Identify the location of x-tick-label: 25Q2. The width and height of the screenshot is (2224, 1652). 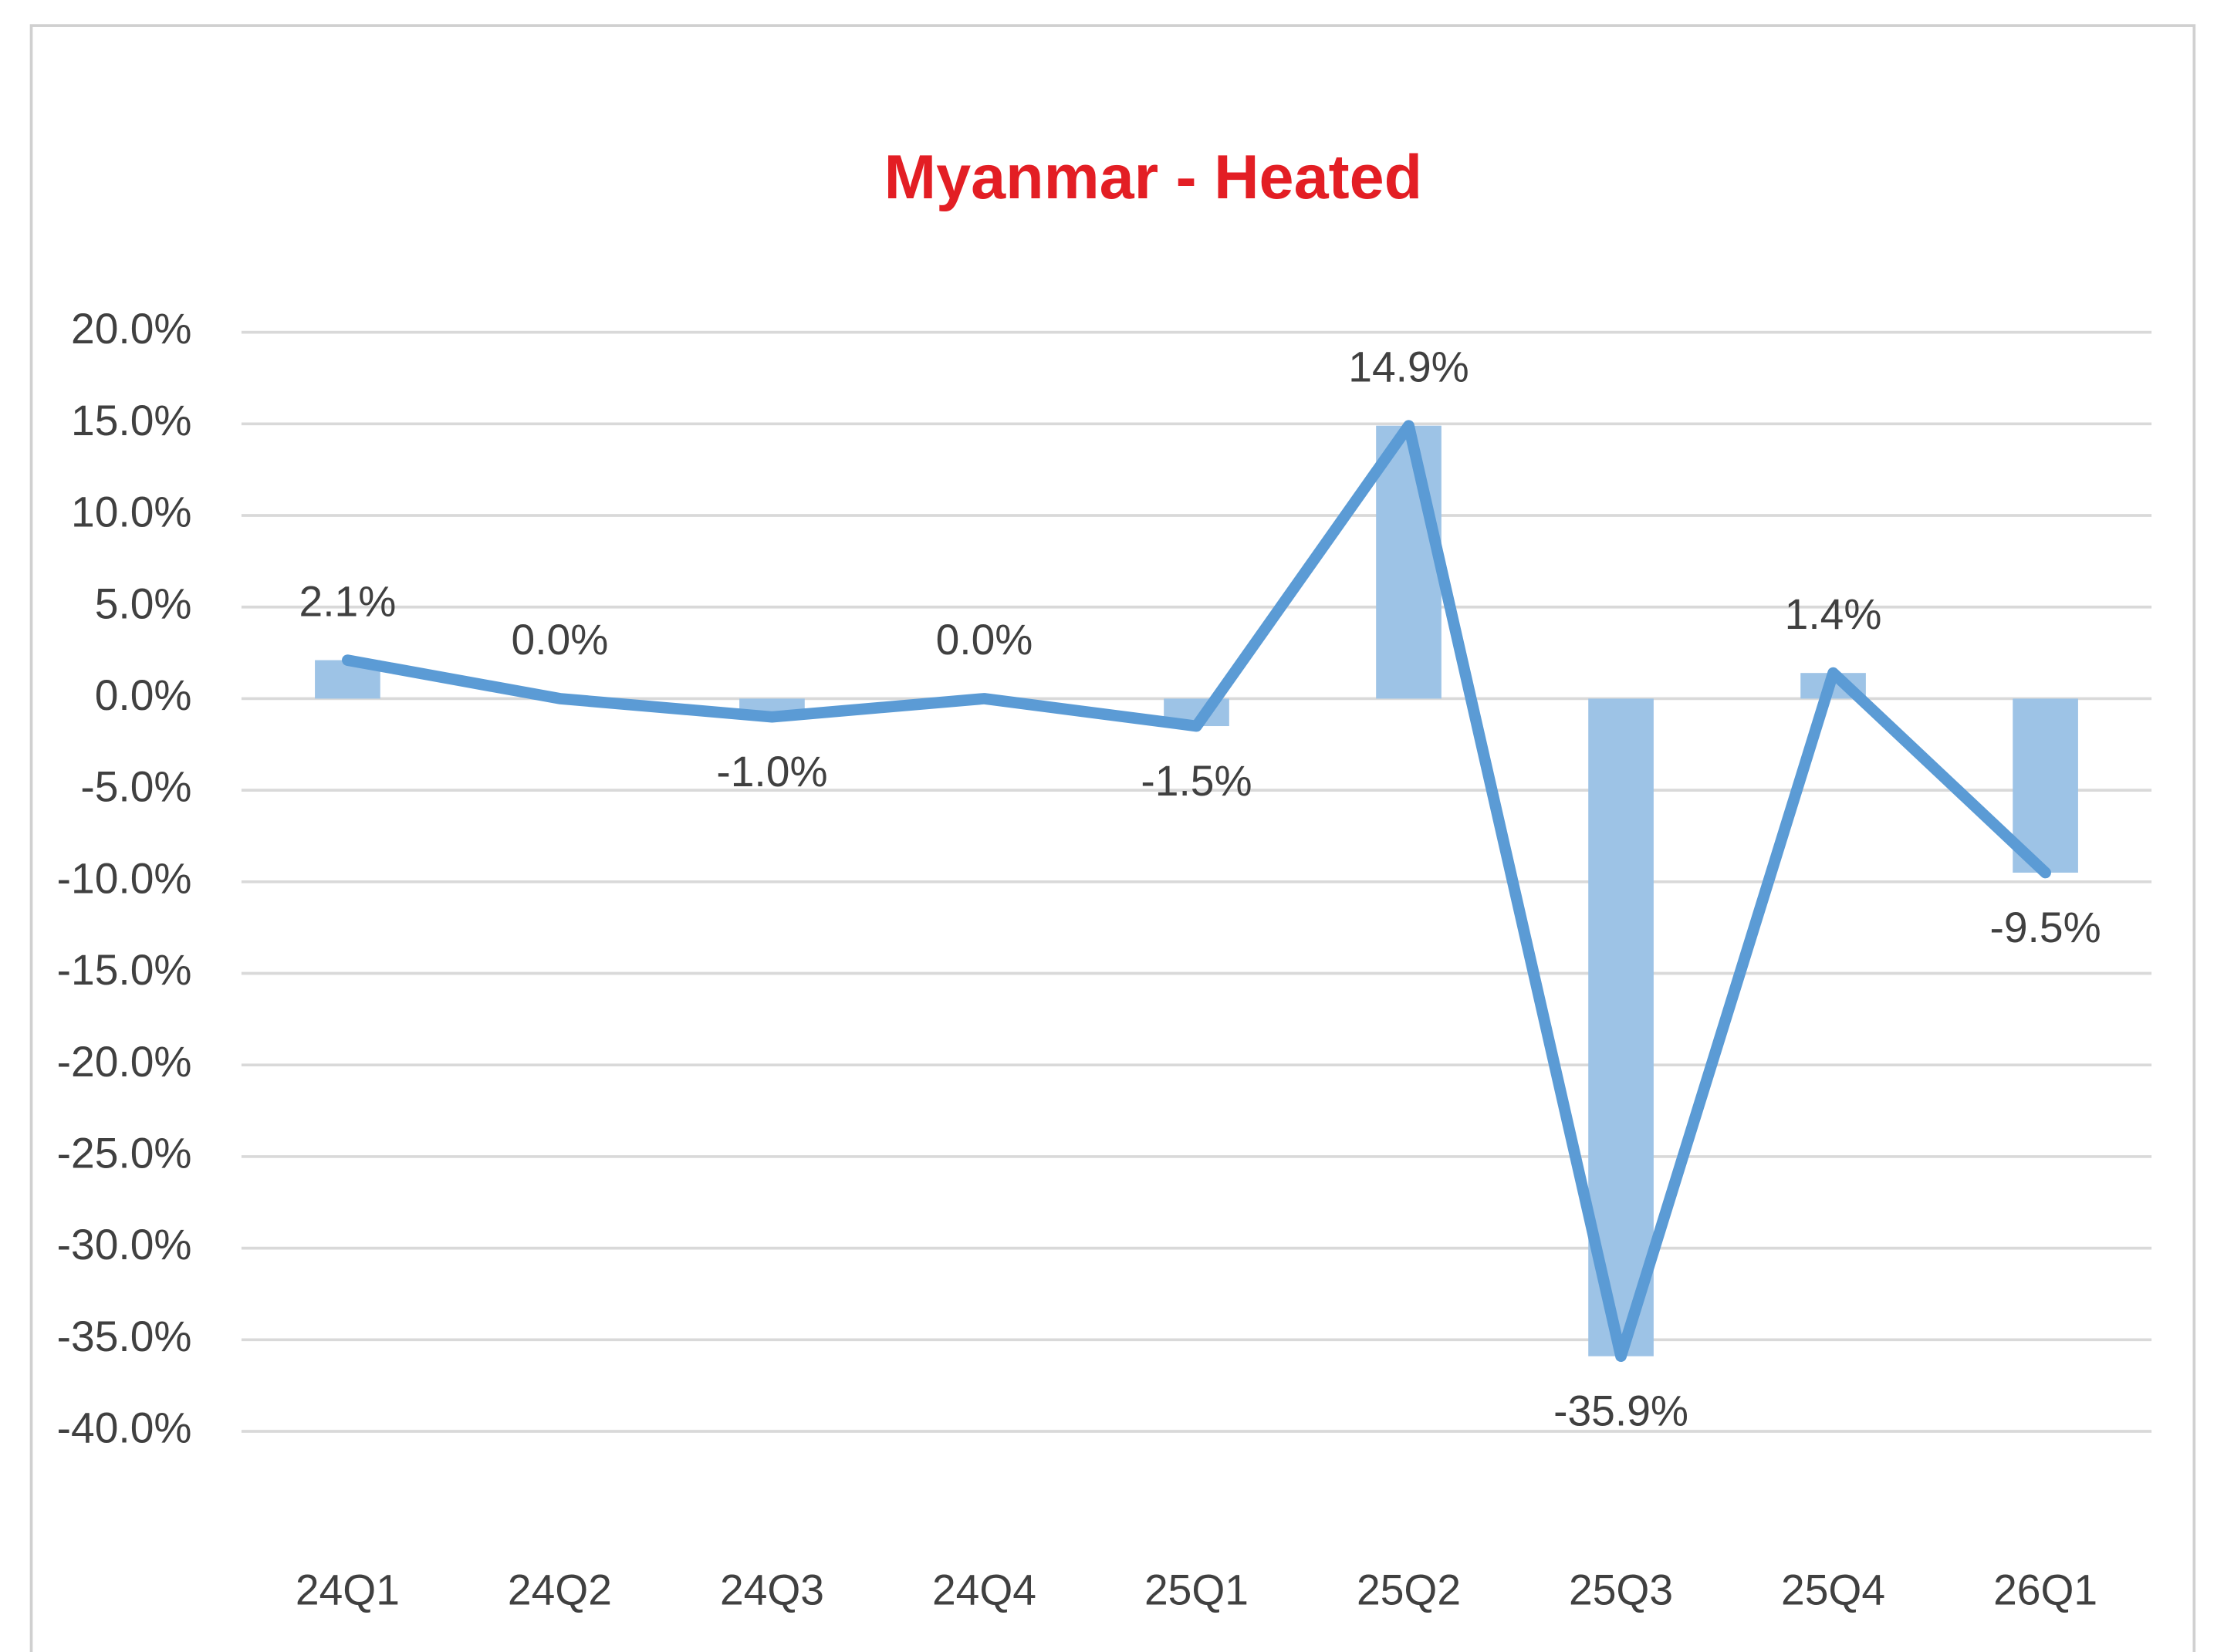
(1409, 1589).